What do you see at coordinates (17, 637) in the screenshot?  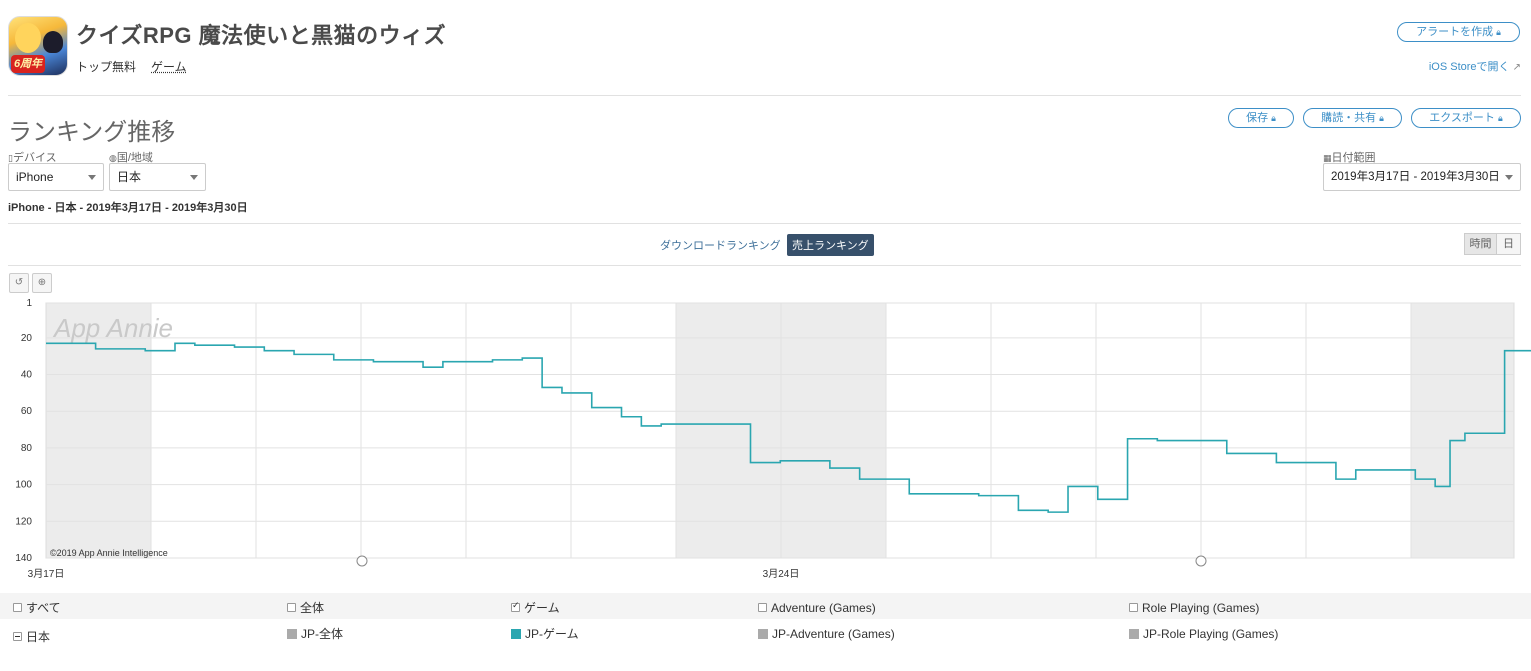 I see `collapse-checkbox` at bounding box center [17, 637].